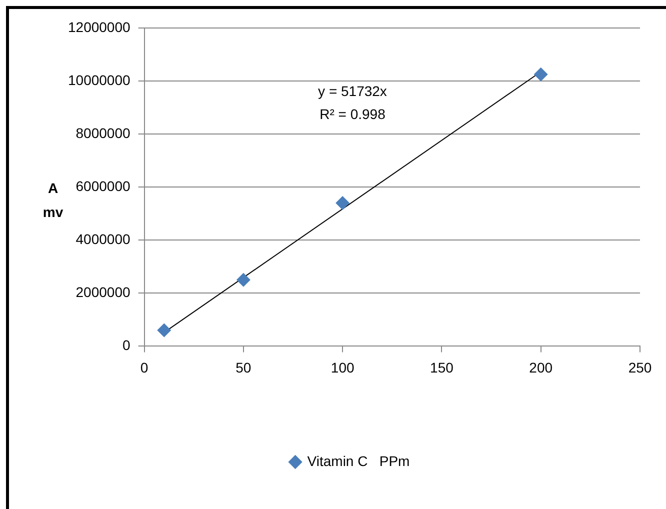  I want to click on x-tick-label: 0, so click(144, 367).